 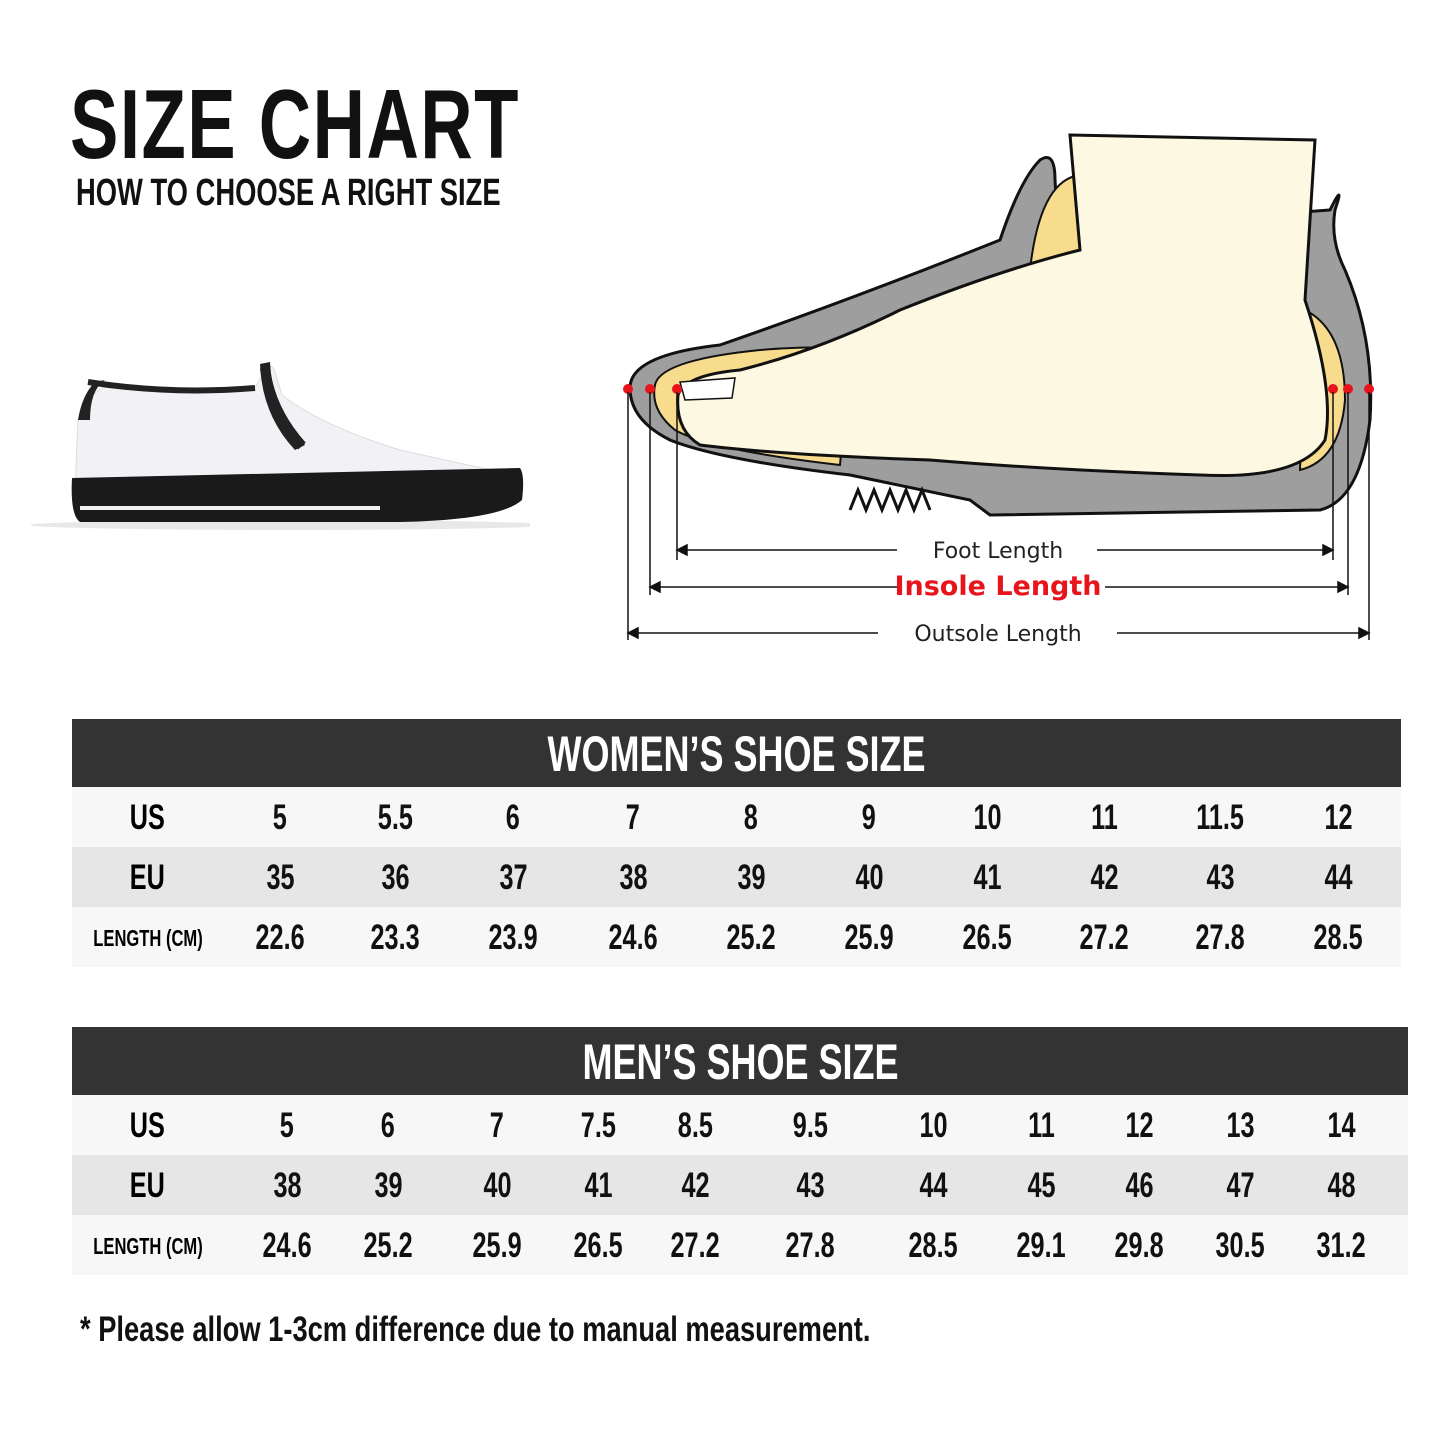 I want to click on table-row-us: US 5 5.5 6 7 8 9 10 11 11.5 12, so click(x=736, y=817).